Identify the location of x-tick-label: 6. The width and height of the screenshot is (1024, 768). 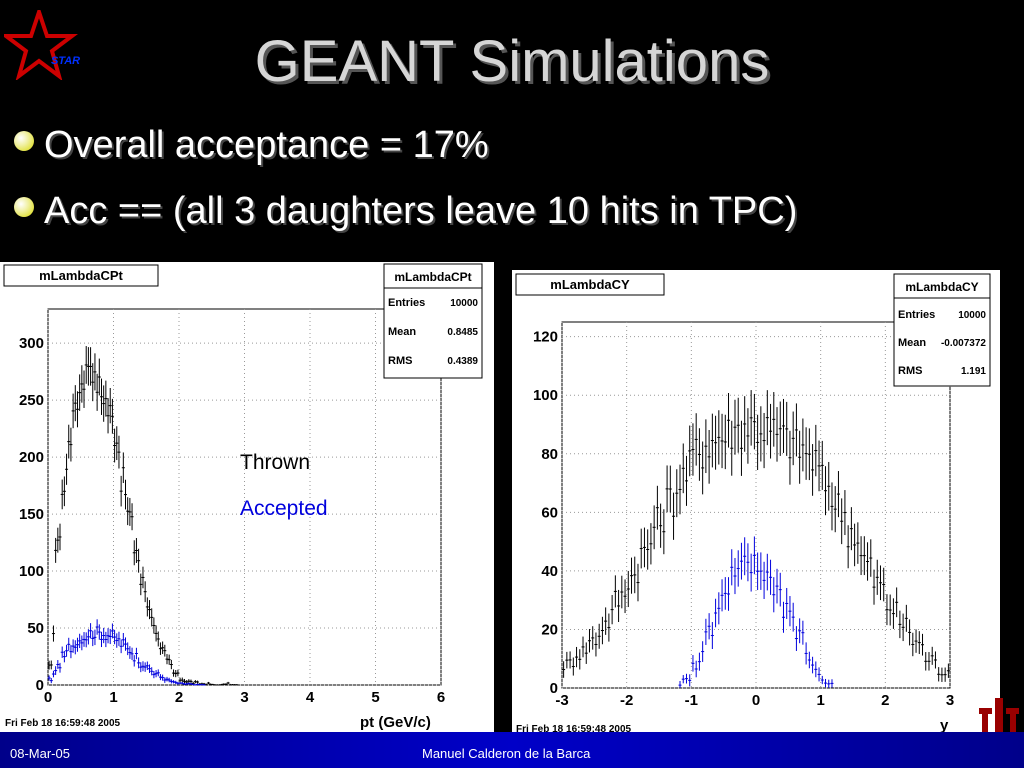
(441, 697).